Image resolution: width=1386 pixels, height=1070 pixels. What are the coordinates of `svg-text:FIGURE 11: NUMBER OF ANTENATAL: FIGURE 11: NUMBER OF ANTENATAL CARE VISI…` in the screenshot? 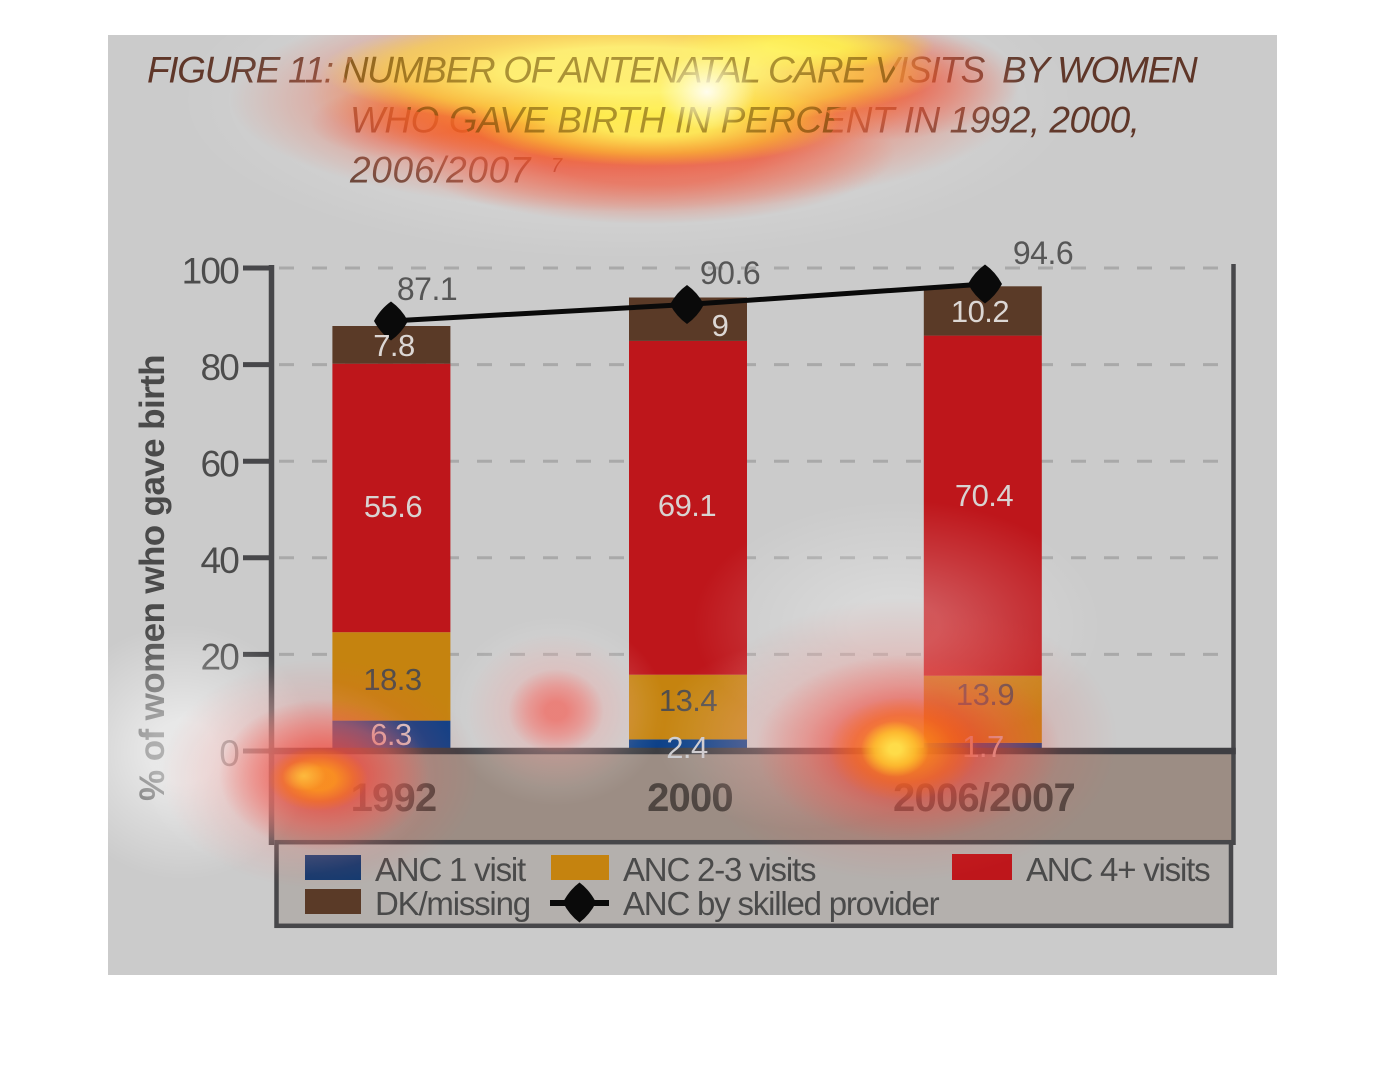 It's located at (672, 70).